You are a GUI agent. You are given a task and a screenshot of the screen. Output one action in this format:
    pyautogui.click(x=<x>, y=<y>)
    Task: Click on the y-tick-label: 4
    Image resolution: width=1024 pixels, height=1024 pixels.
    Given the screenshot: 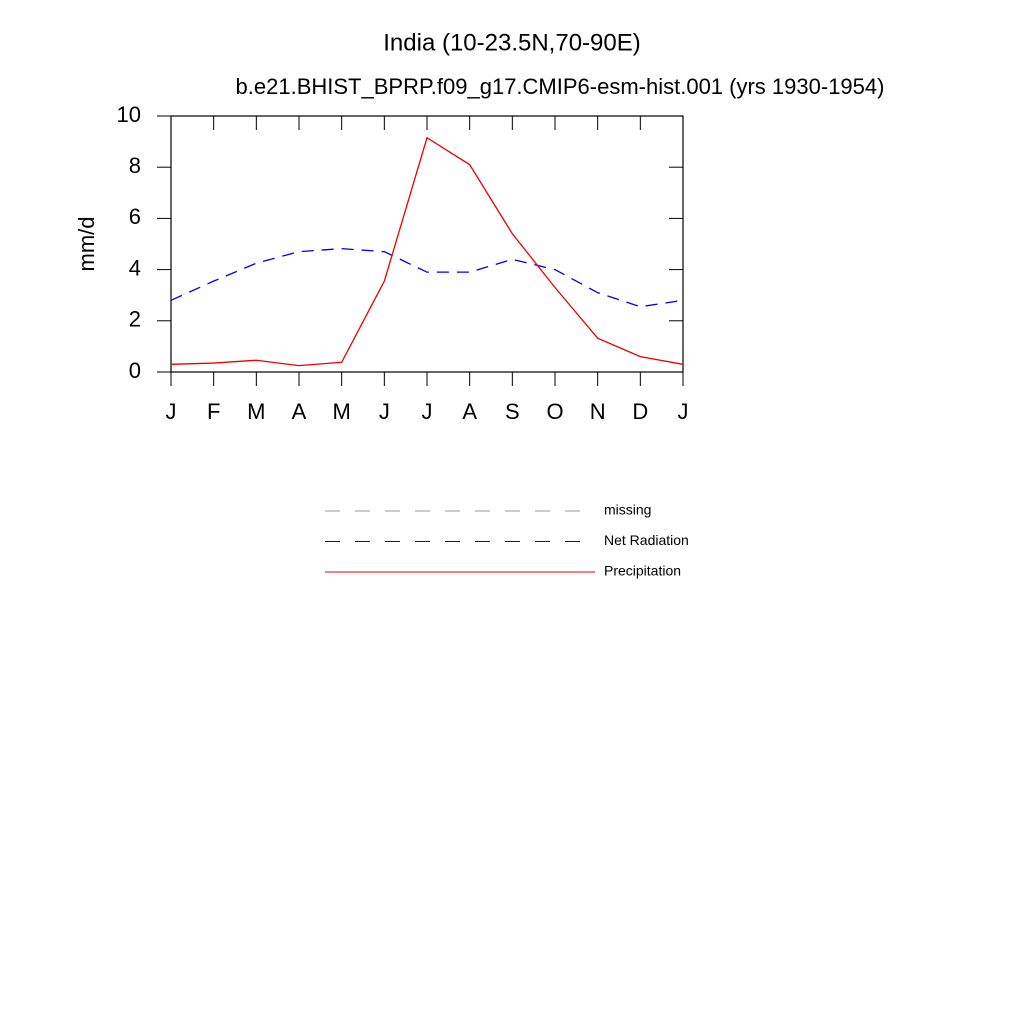 What is the action you would take?
    pyautogui.click(x=135, y=267)
    